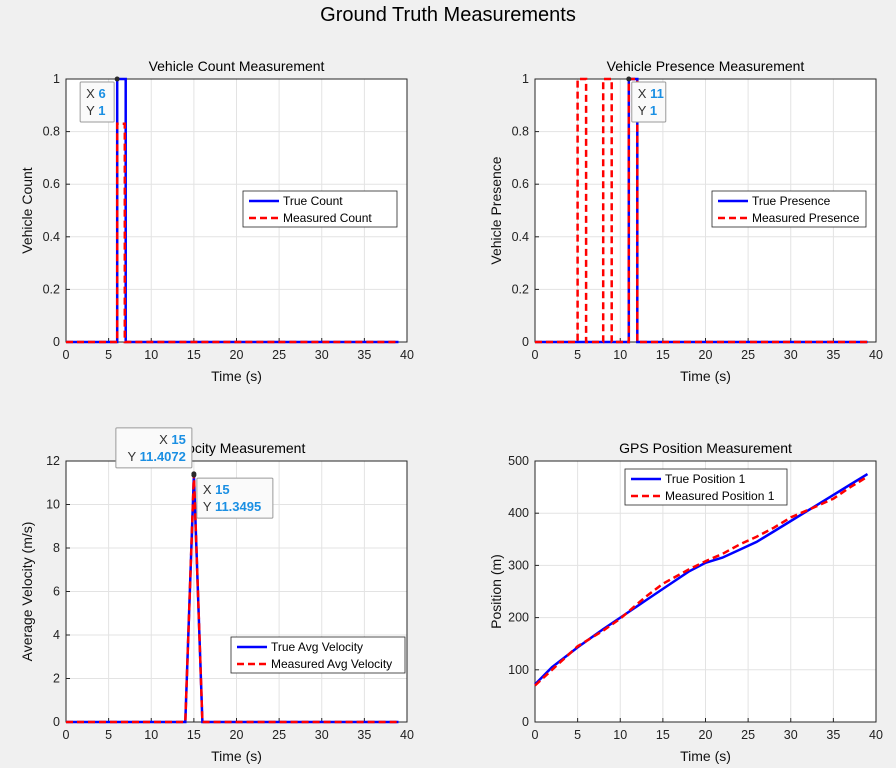  I want to click on y-tick-label: 8, so click(56, 548).